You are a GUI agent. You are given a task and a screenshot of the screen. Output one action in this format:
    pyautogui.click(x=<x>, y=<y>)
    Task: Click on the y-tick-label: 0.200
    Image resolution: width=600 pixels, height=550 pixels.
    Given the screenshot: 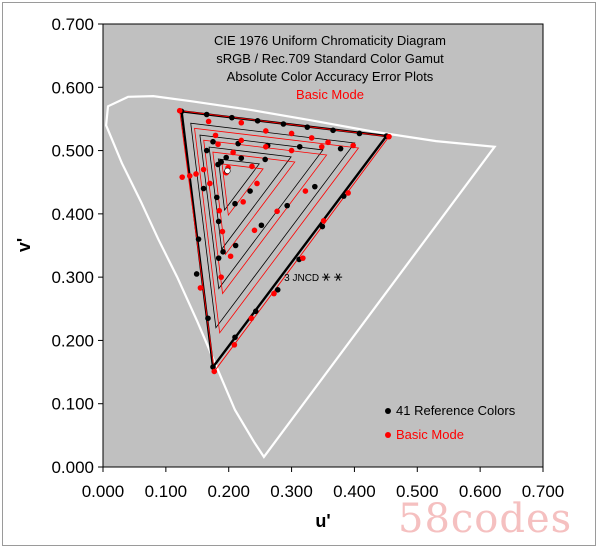 What is the action you would take?
    pyautogui.click(x=72, y=340)
    